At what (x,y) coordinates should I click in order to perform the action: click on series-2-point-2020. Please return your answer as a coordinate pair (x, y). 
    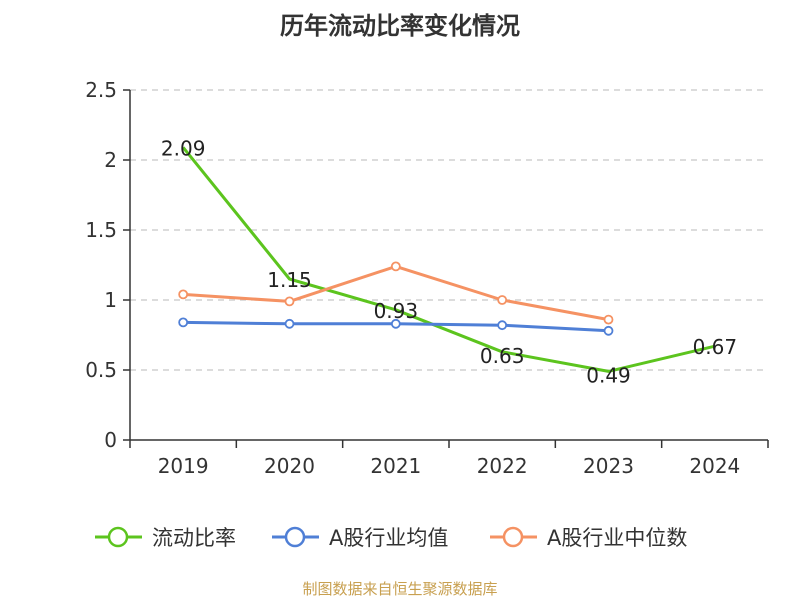
    Looking at the image, I should click on (289, 301).